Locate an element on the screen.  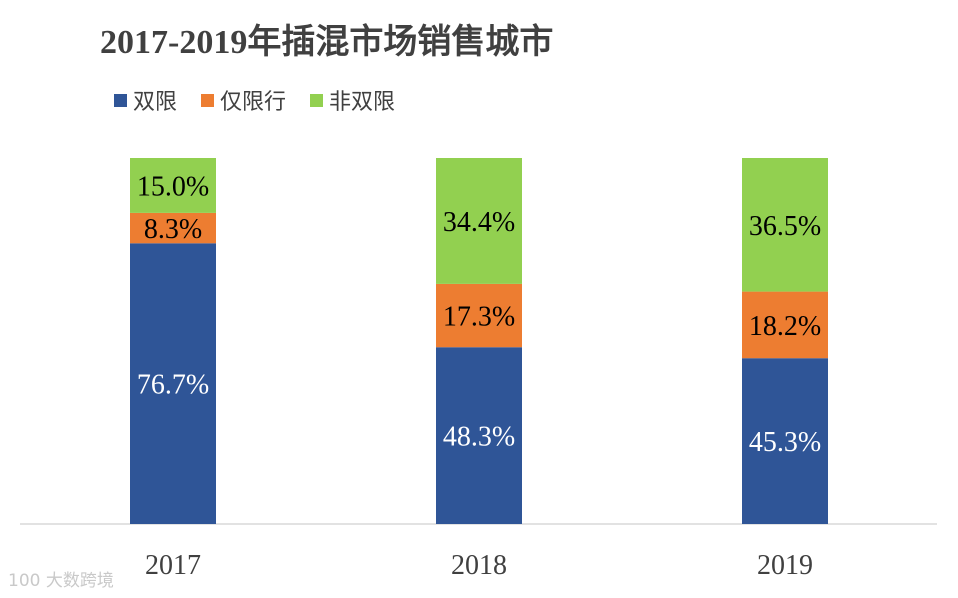
data-label-2018-s1: 17.3% is located at coordinates (479, 317).